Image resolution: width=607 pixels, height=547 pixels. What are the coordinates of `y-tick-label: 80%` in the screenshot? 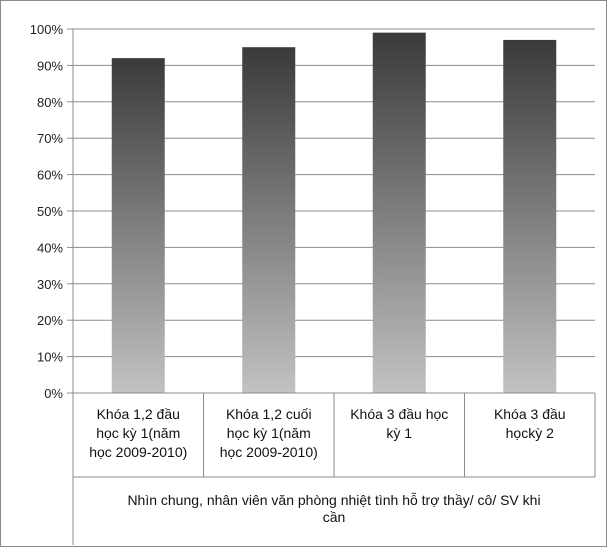 It's located at (50, 102).